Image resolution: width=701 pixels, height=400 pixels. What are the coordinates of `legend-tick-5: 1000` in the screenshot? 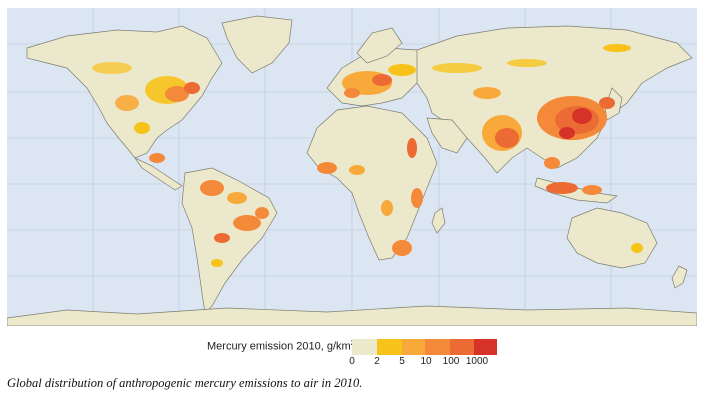 It's located at (477, 361).